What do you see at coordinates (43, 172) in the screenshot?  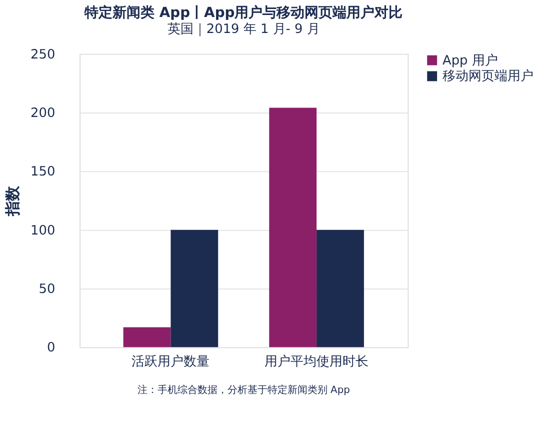 I see `y-tick-label: 150` at bounding box center [43, 172].